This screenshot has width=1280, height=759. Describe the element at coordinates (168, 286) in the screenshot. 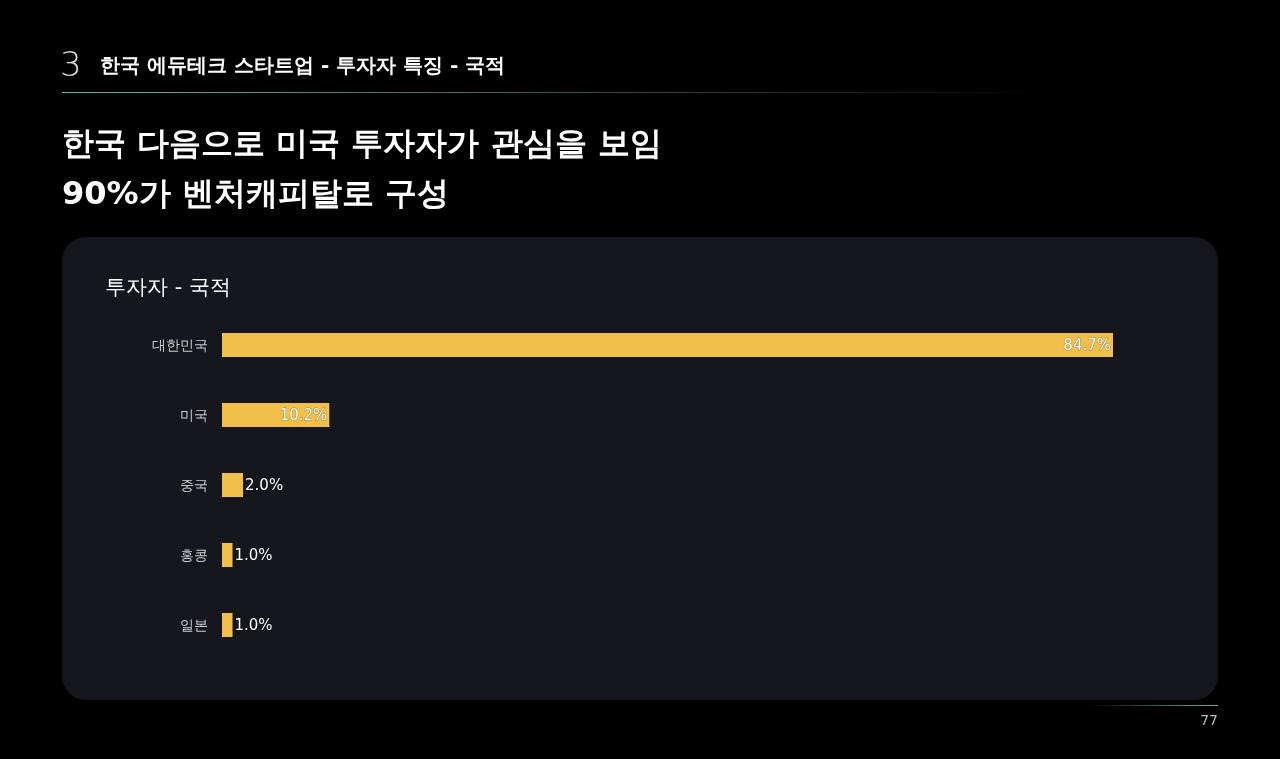

I see `x-axis-title: 투자자 - 국적` at that location.